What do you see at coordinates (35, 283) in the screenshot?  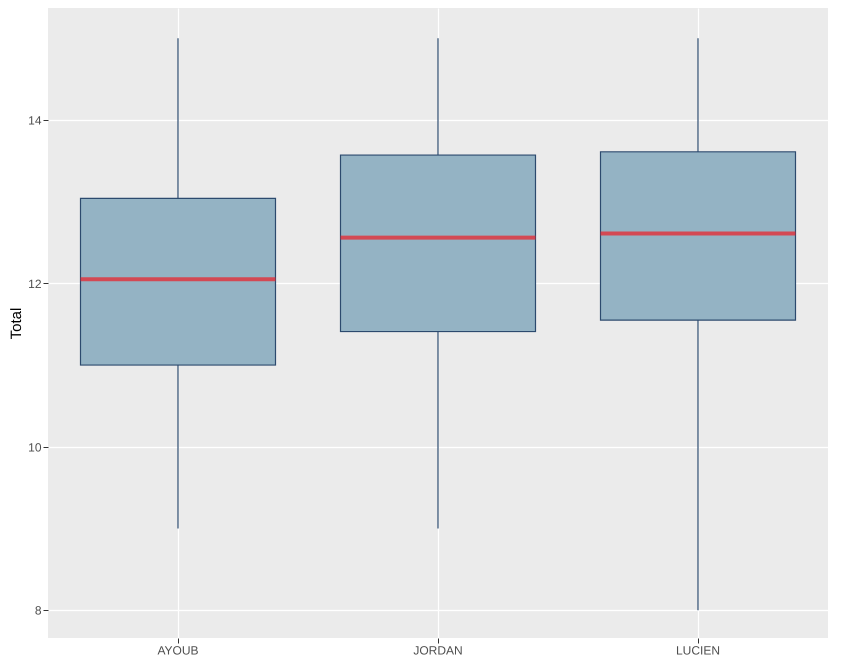 I see `y-tick-label: 12` at bounding box center [35, 283].